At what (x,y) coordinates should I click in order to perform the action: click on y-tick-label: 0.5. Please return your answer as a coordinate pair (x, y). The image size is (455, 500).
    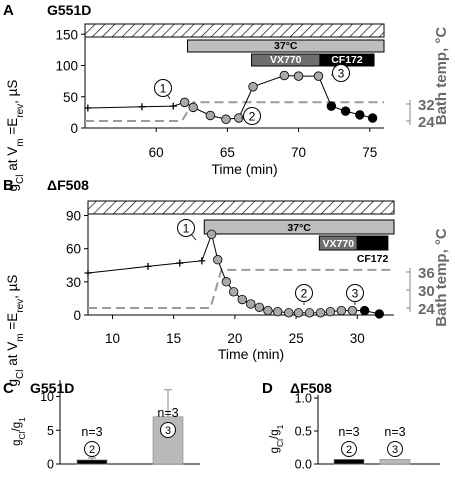
    Looking at the image, I should click on (303, 432).